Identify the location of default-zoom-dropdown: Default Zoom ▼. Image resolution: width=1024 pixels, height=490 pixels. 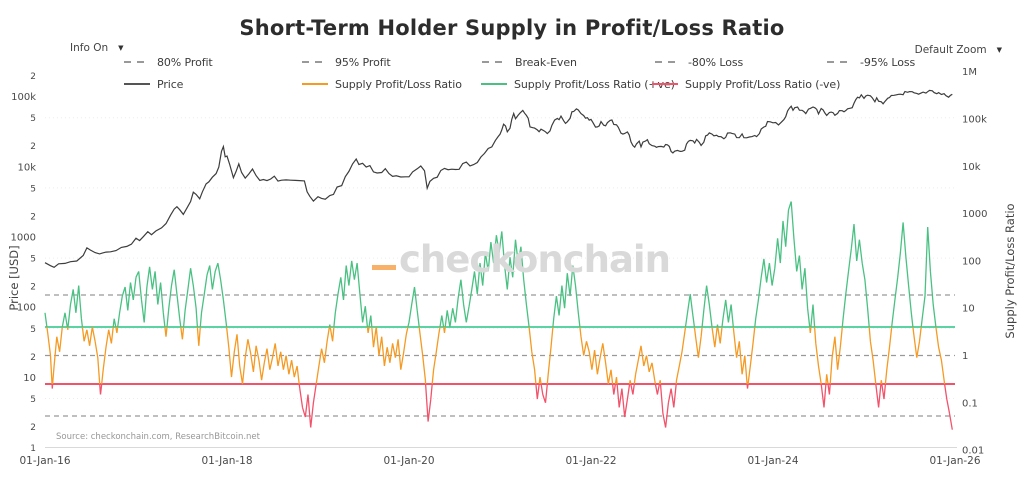
(958, 50).